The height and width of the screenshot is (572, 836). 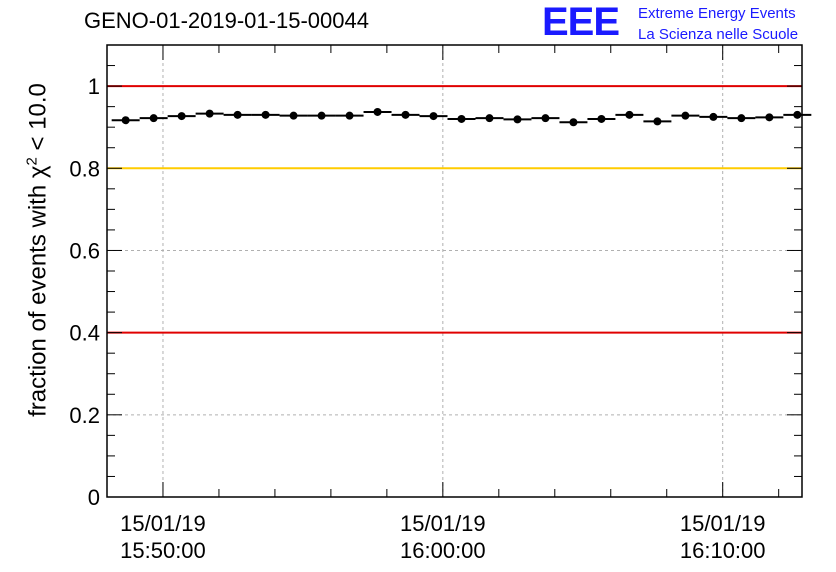 What do you see at coordinates (163, 550) in the screenshot?
I see `x-tick-label-time: 15:50:00` at bounding box center [163, 550].